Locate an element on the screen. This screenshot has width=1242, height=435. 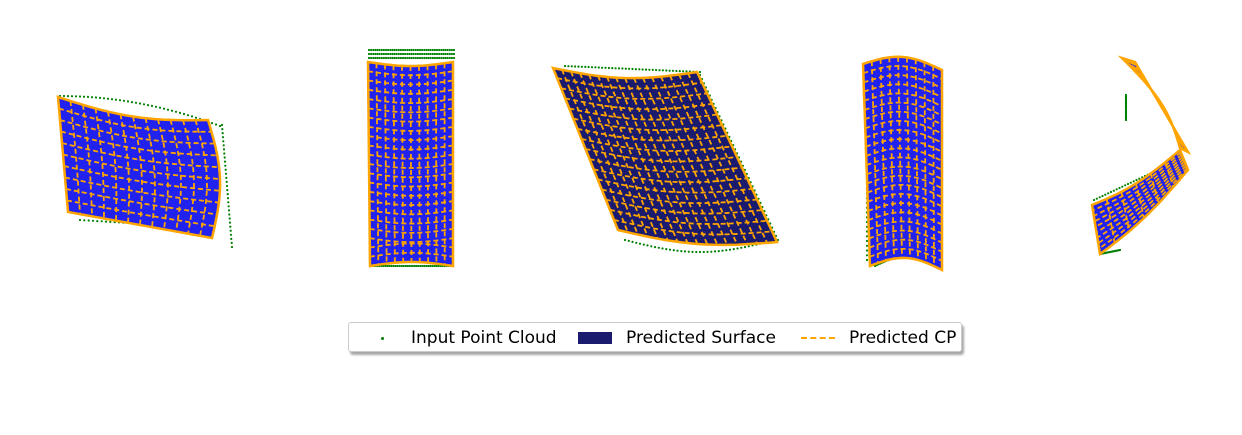
panel-3-panel is located at coordinates (665, 159).